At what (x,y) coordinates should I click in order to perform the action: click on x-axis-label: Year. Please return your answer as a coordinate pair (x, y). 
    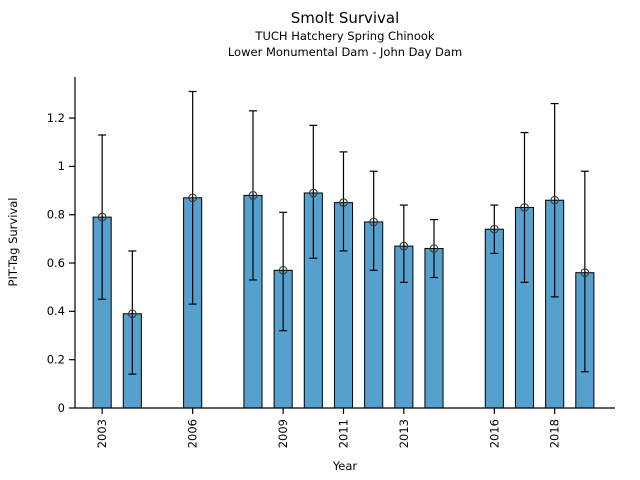
    Looking at the image, I should click on (345, 466).